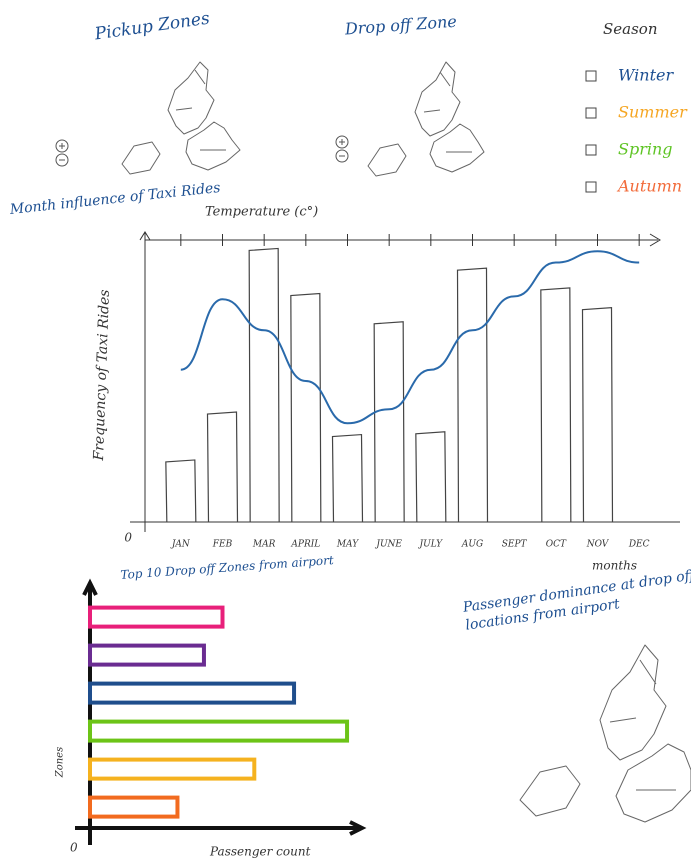  Describe the element at coordinates (431, 545) in the screenshot. I see `x-tick-label: JULY` at that location.